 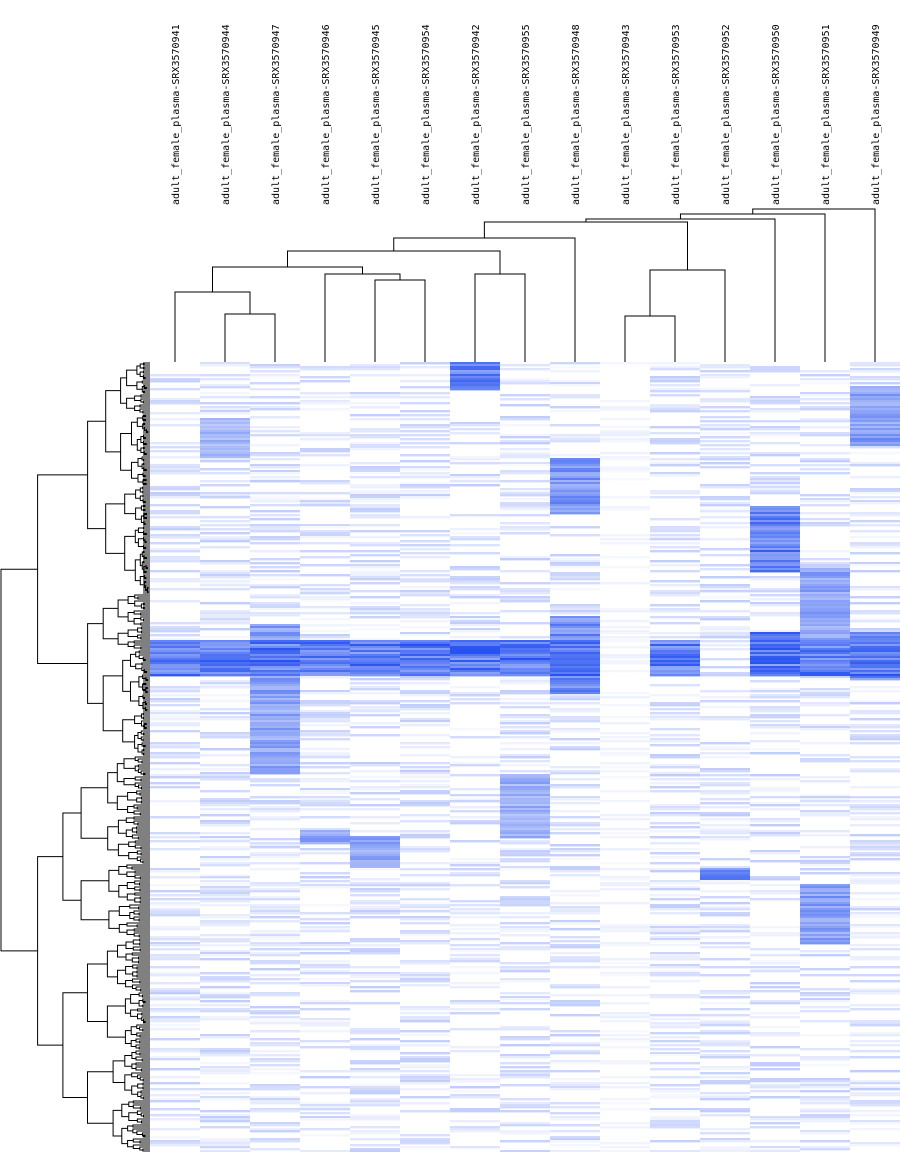 I want to click on column-label: adult_female_plasma-SRX3570955, so click(x=526, y=114).